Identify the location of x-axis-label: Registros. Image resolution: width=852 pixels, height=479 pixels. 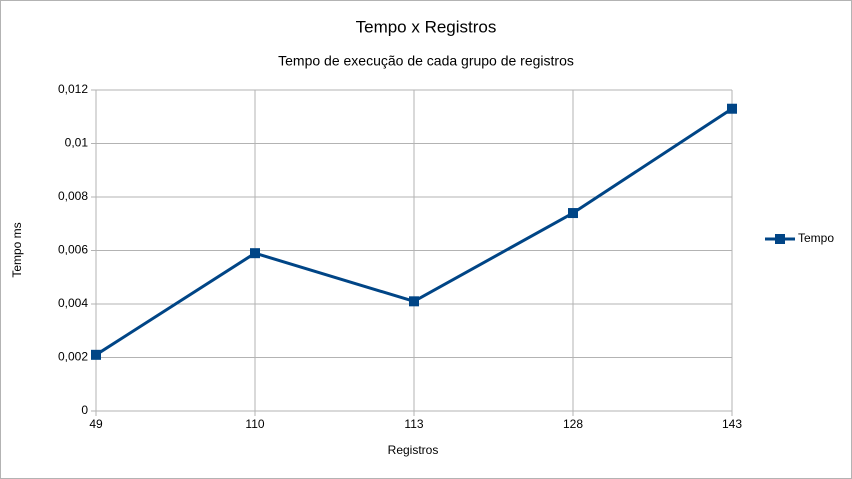
(413, 450).